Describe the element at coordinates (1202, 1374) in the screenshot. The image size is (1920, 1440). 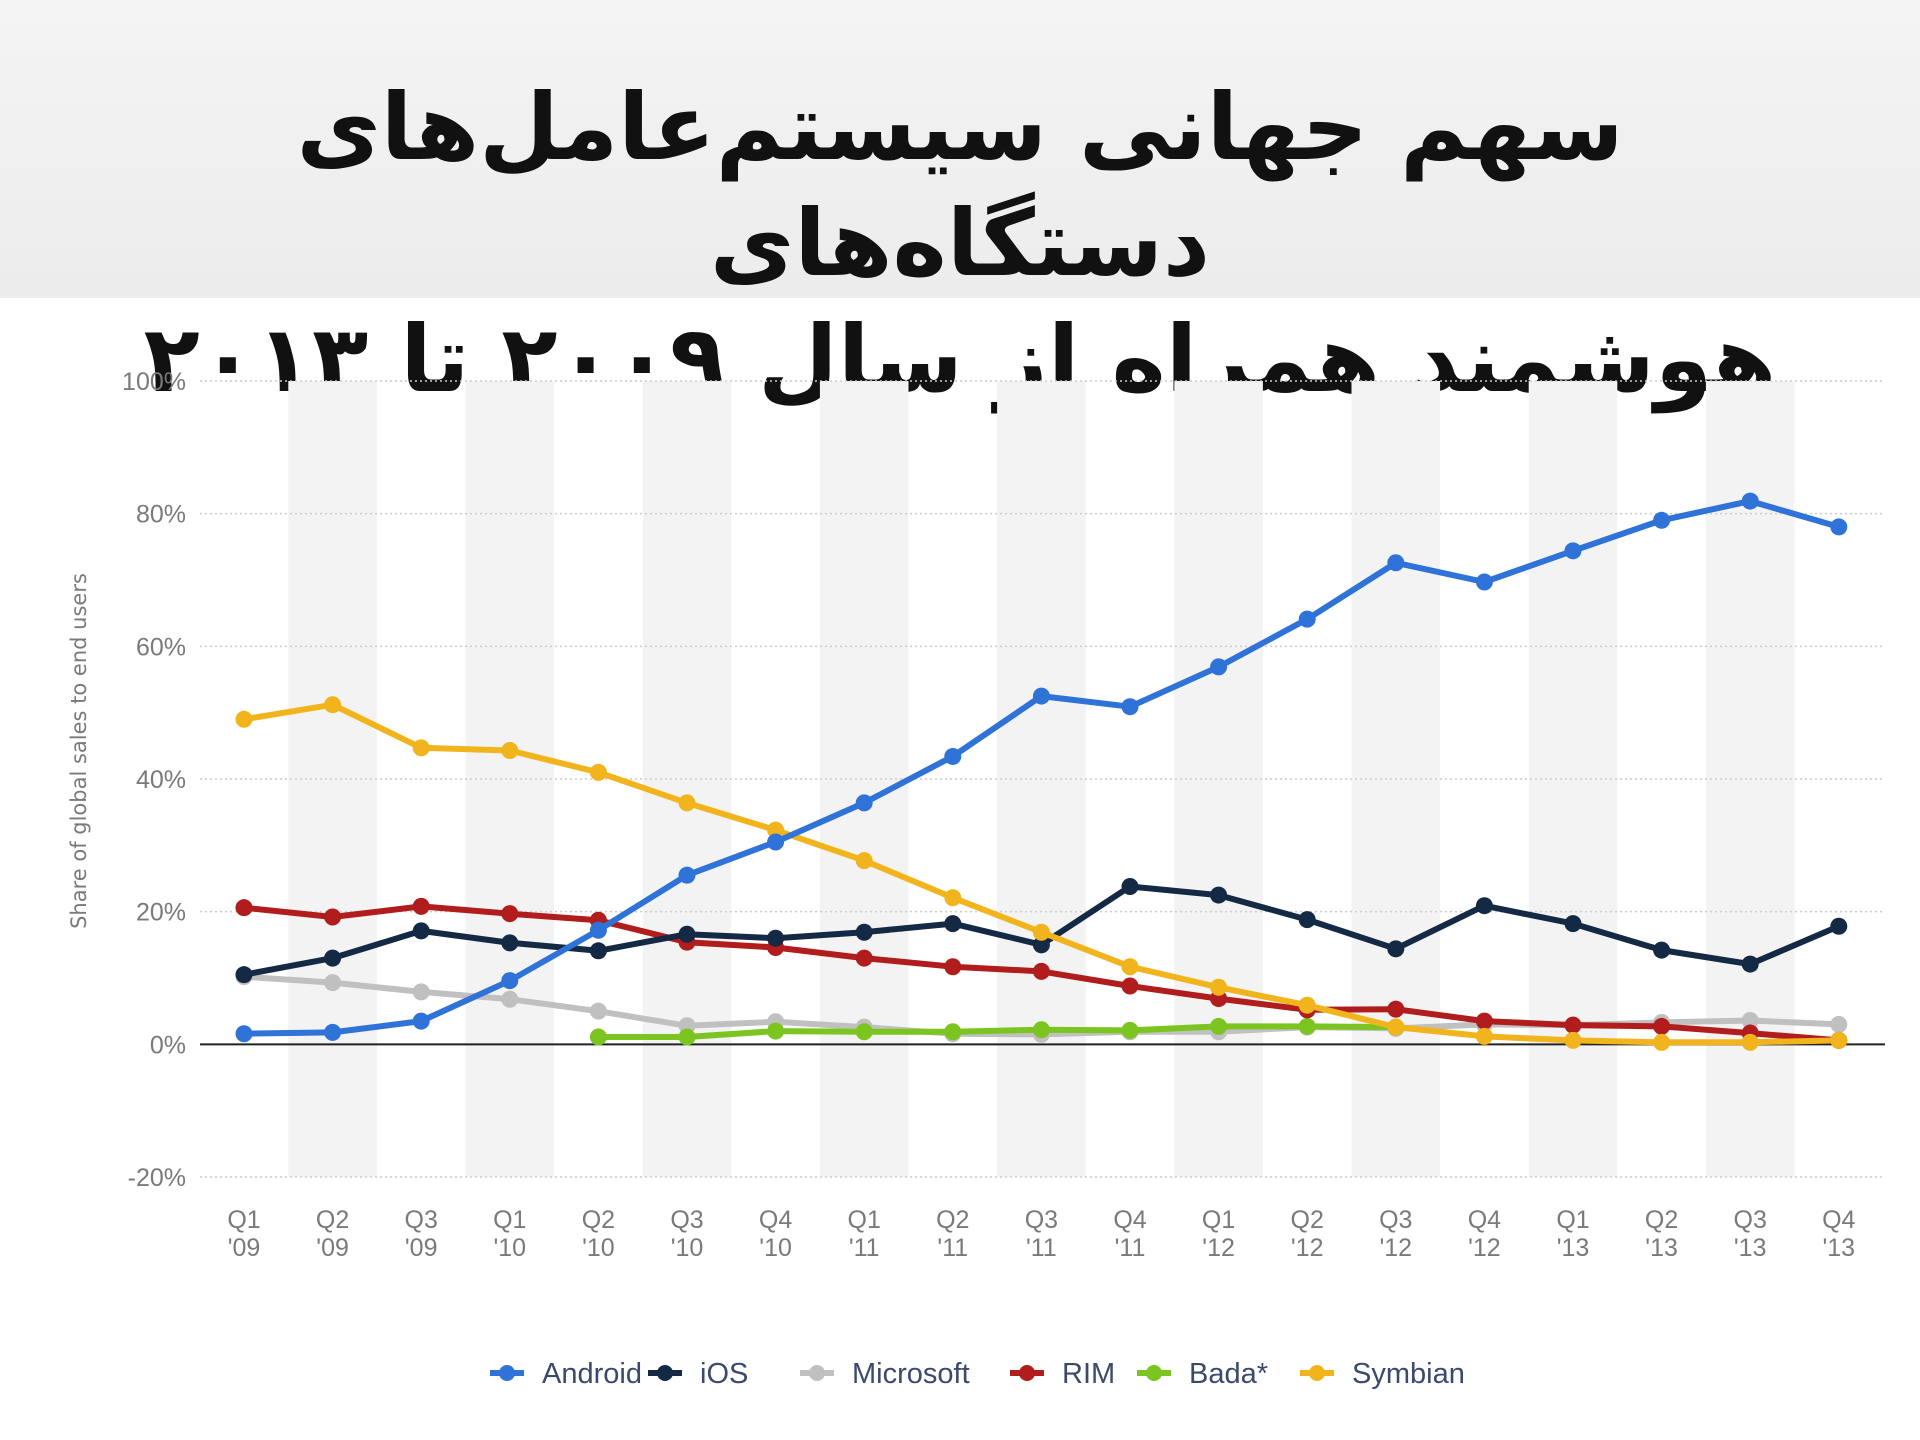
I see `legend-item: Bada*` at that location.